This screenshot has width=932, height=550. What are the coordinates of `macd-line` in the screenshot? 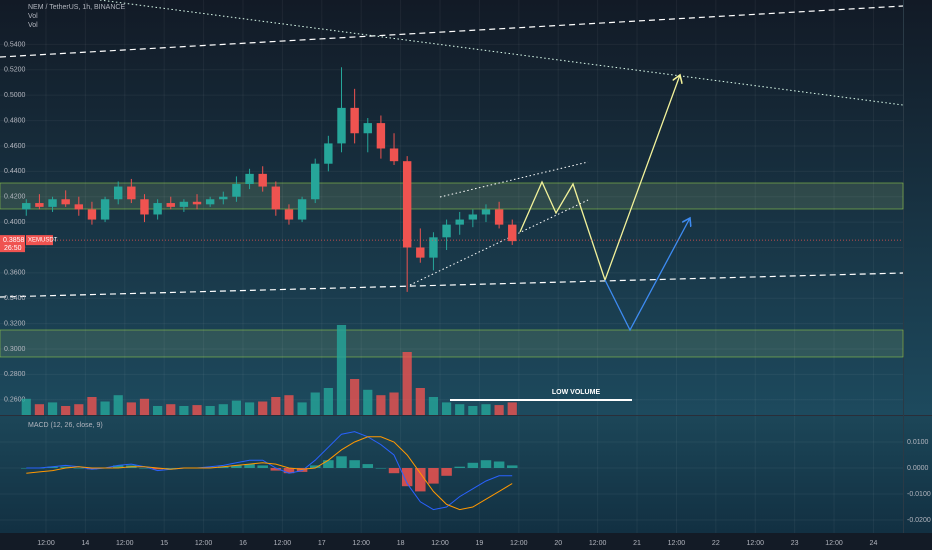 It's located at (269, 473).